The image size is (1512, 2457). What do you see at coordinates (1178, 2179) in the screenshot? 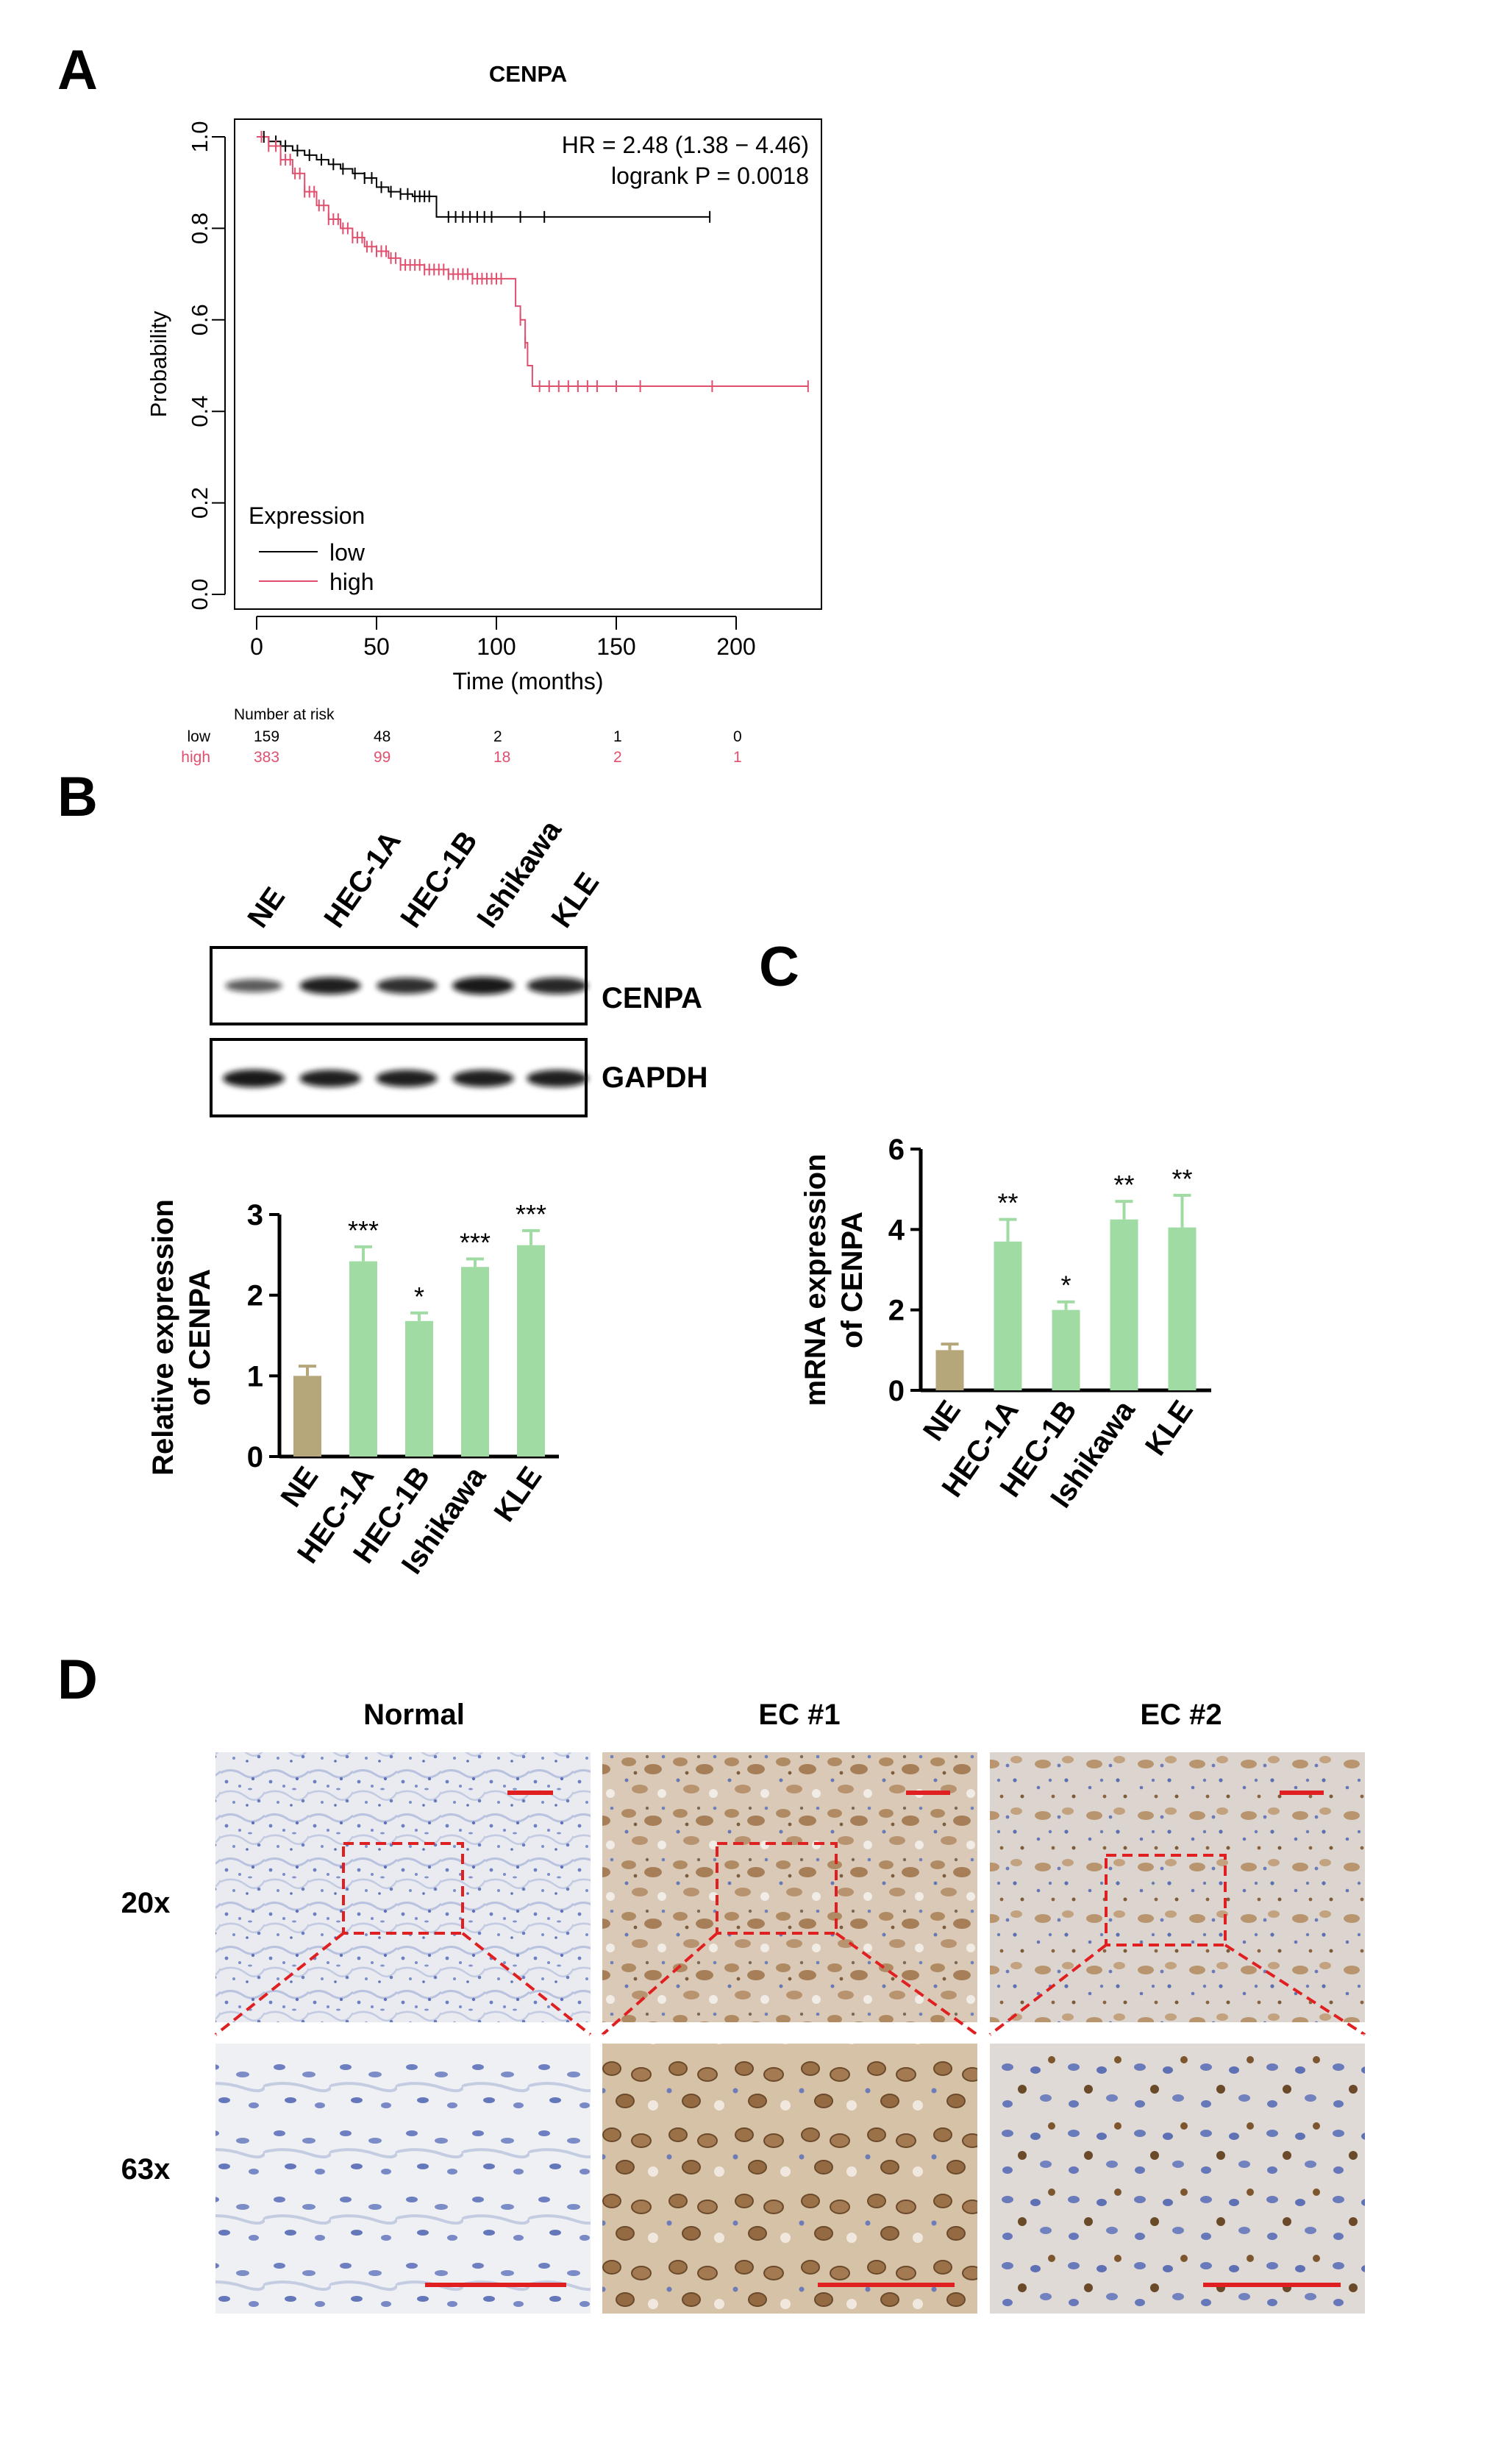
I see `ihc-image-ec2-63x` at bounding box center [1178, 2179].